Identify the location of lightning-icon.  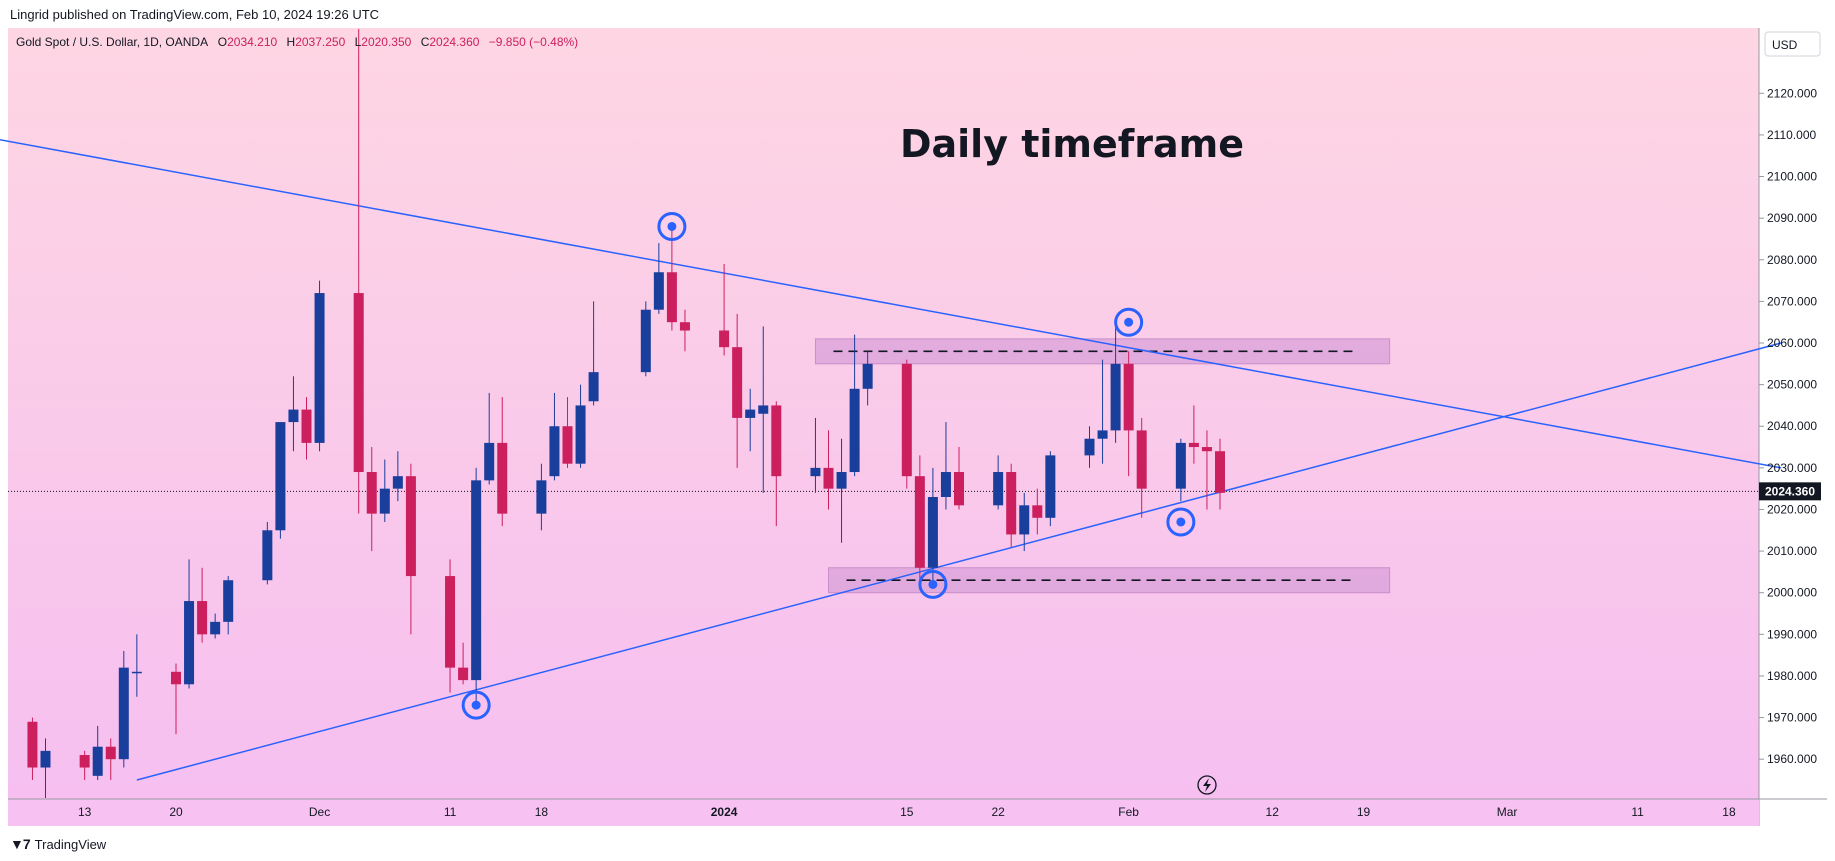
(1207, 785).